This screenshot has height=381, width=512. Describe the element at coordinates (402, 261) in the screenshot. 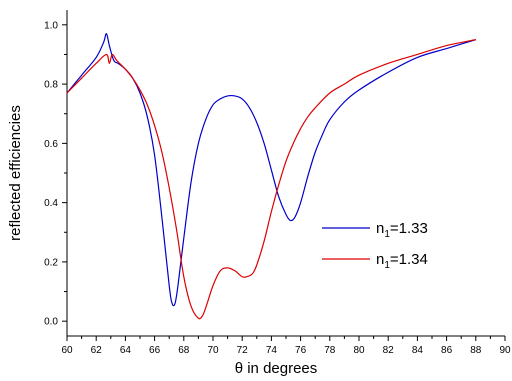

I see `legend-label-2: n1=1.34` at that location.